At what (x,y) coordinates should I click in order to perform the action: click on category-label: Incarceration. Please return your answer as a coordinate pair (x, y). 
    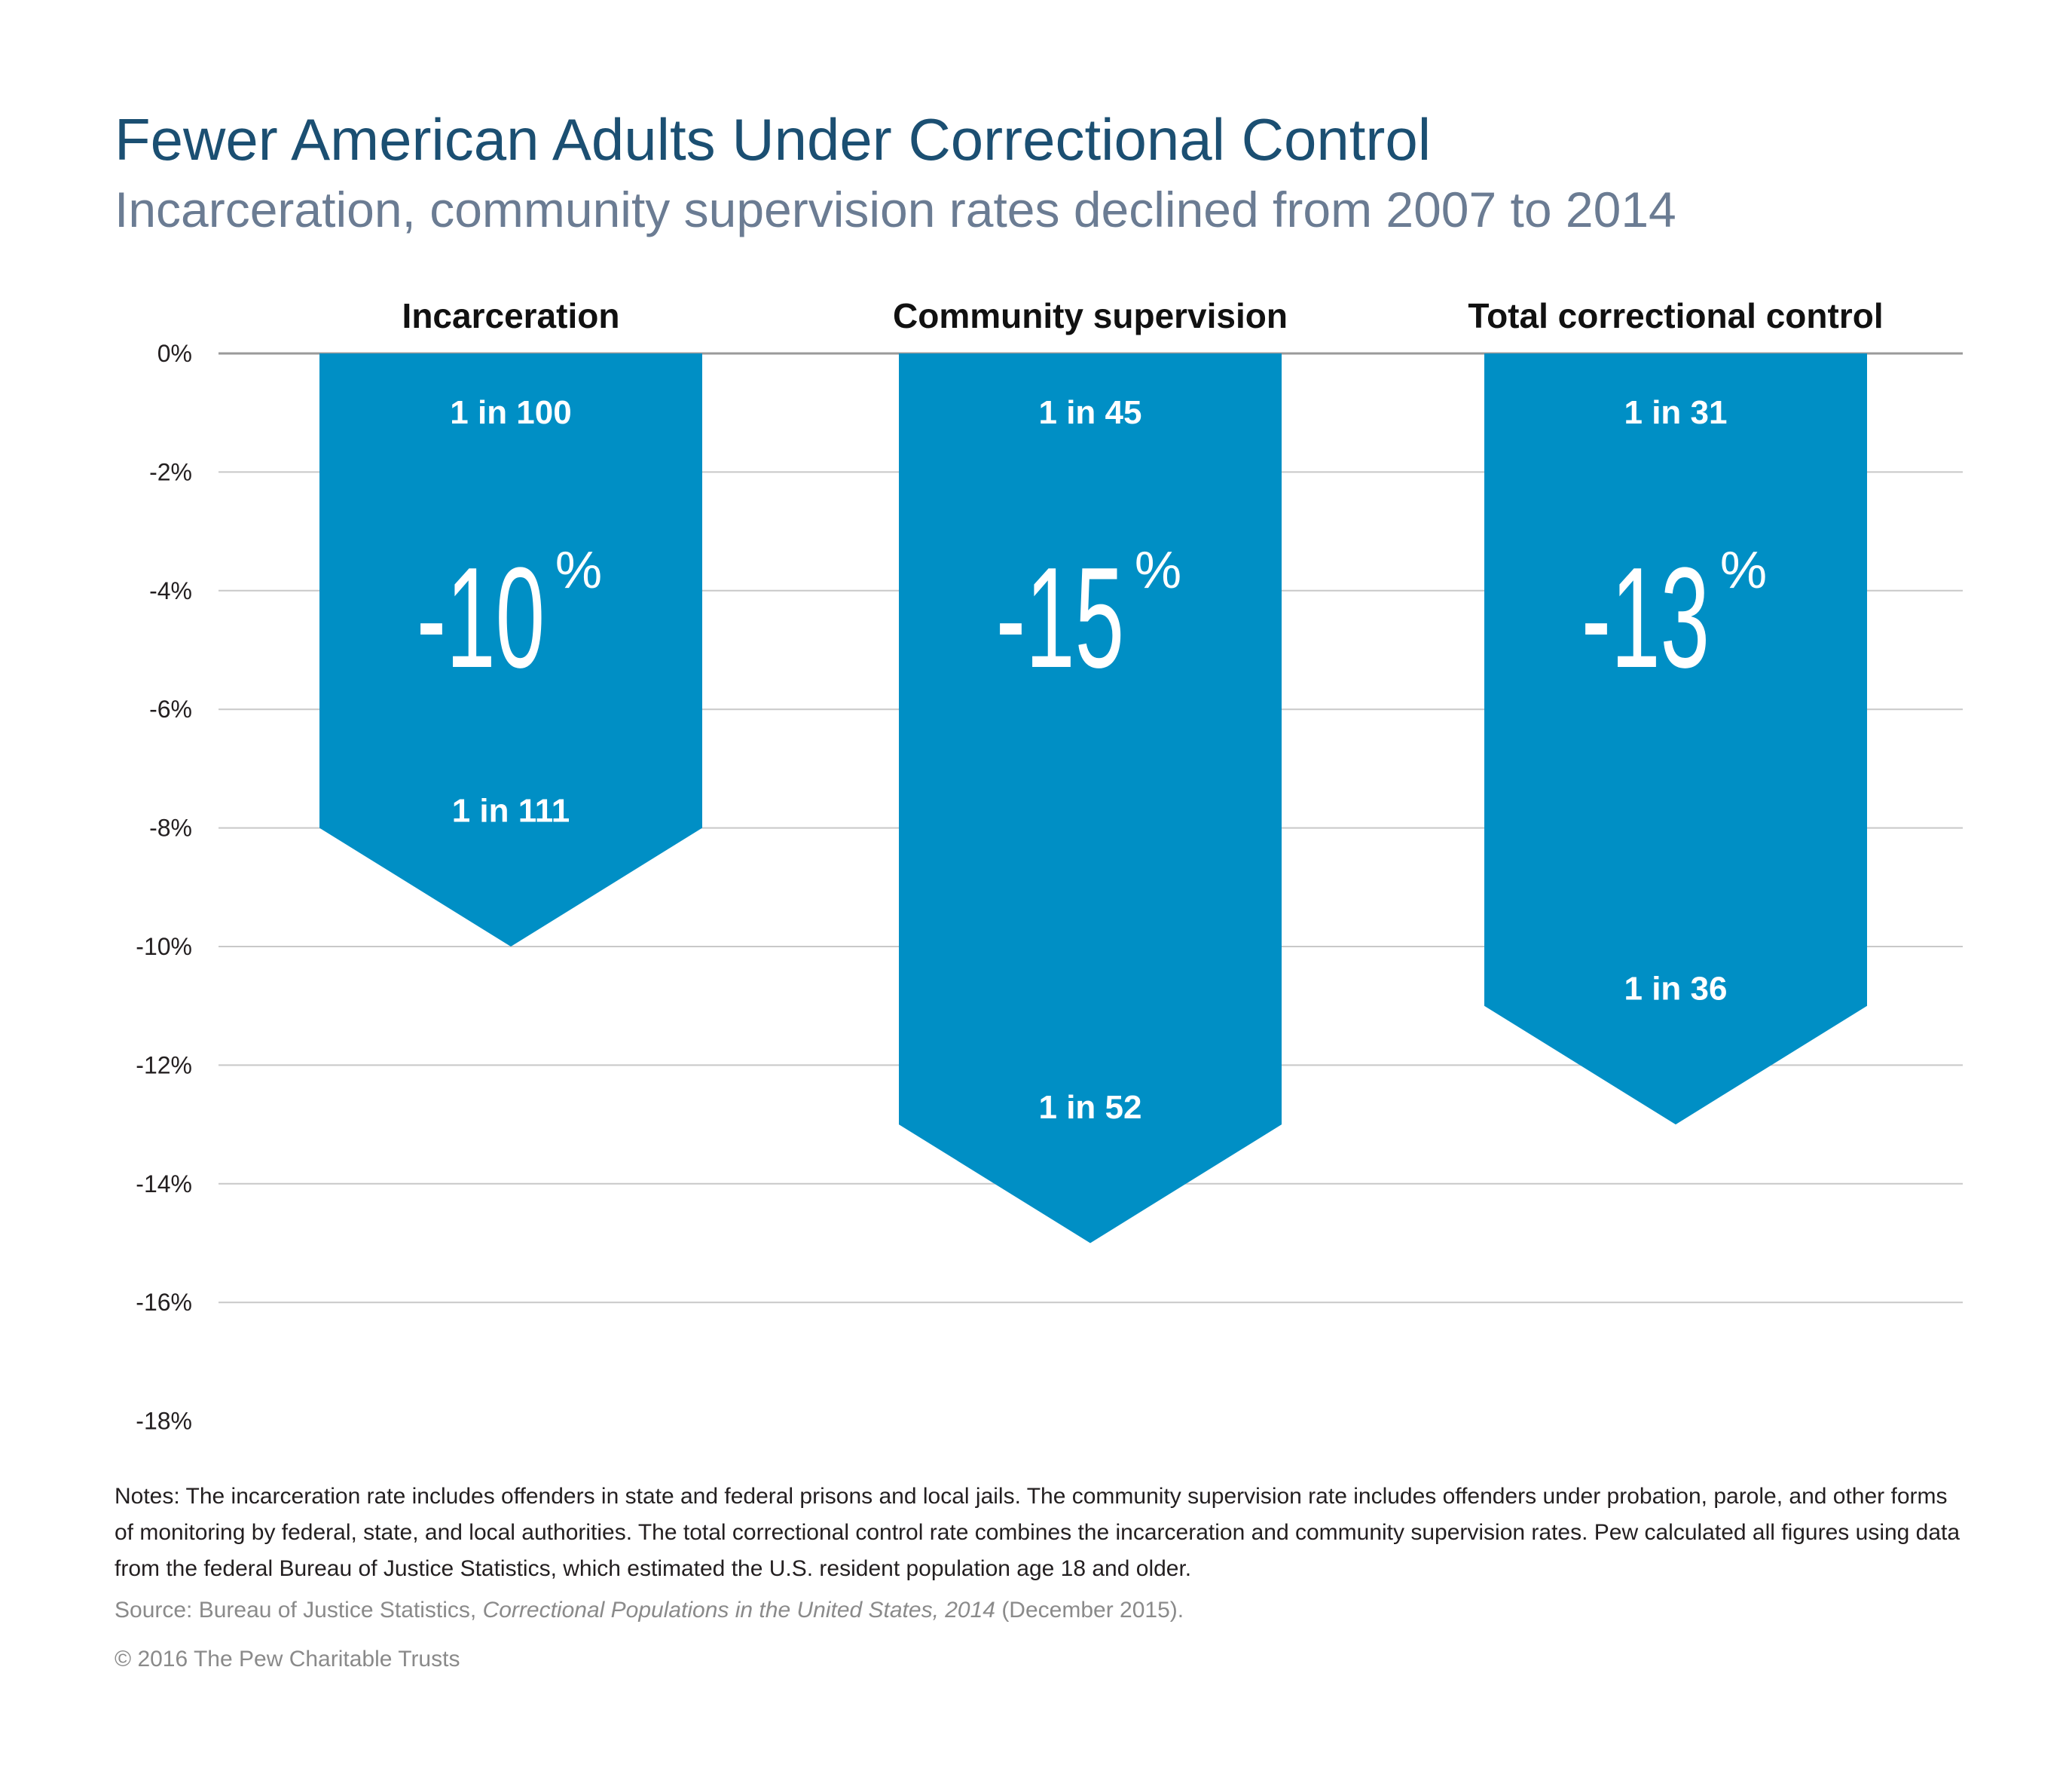
    Looking at the image, I should click on (511, 315).